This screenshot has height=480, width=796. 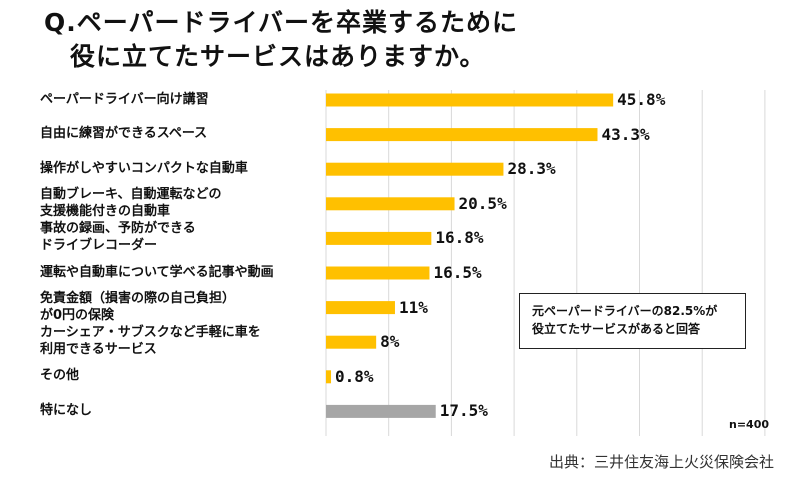 I want to click on value-label: 16.8%, so click(x=459, y=238).